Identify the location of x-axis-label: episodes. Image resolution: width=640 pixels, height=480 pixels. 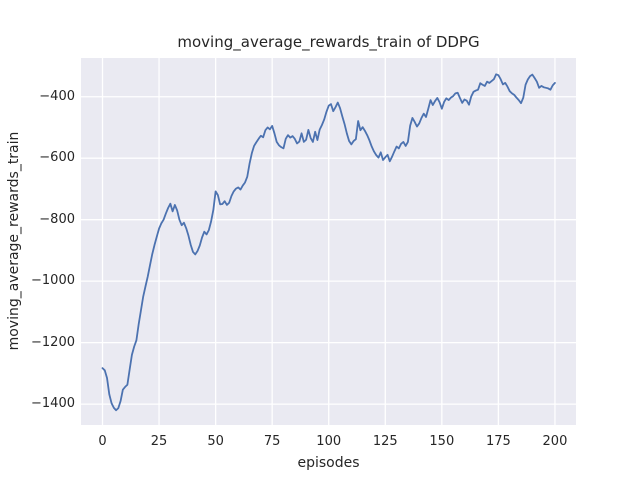
(328, 463).